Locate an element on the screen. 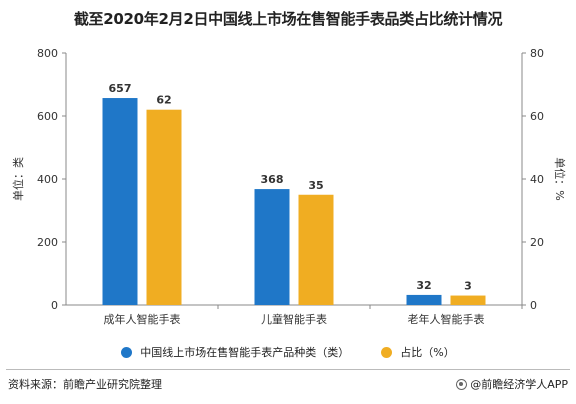  footer-divider is located at coordinates (288, 369).